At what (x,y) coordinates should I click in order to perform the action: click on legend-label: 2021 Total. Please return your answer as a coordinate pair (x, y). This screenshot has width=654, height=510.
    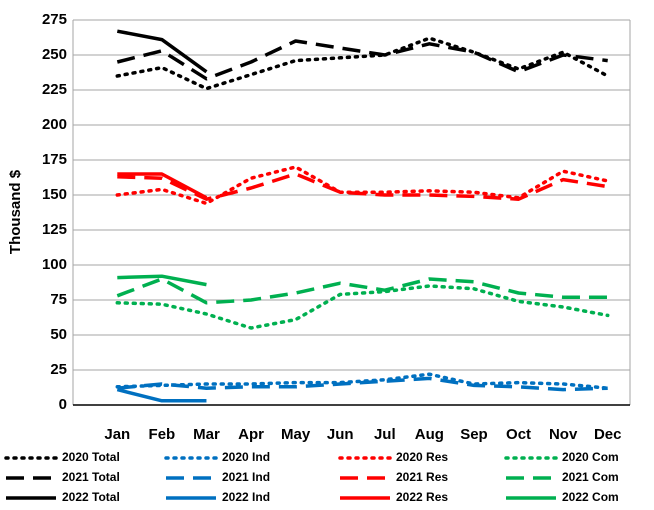
    Looking at the image, I should click on (91, 477).